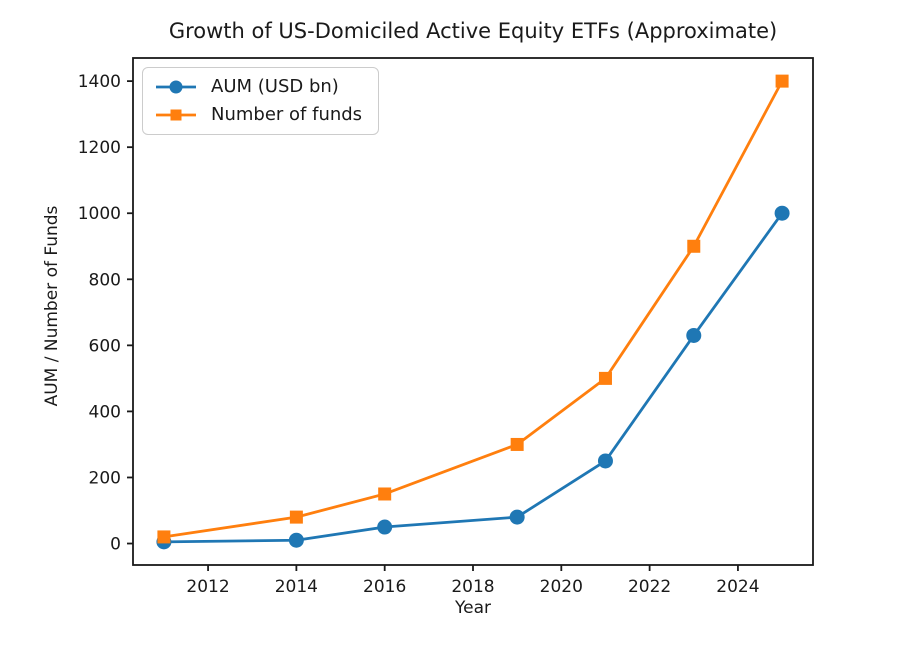 This screenshot has width=924, height=648. What do you see at coordinates (176, 115) in the screenshot?
I see `line-square-marker-icon` at bounding box center [176, 115].